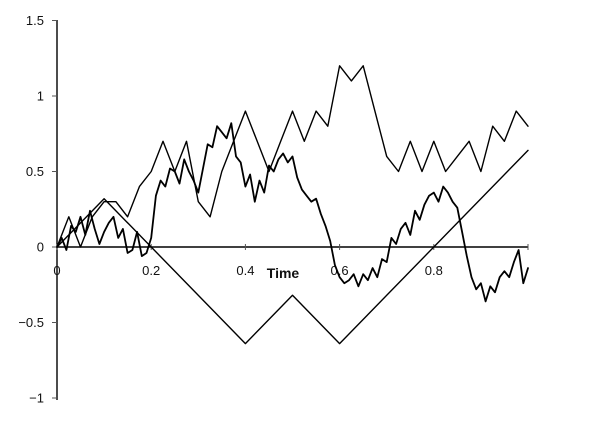 This screenshot has width=600, height=424. Describe the element at coordinates (245, 270) in the screenshot. I see `x-tick-label: 0.4` at that location.